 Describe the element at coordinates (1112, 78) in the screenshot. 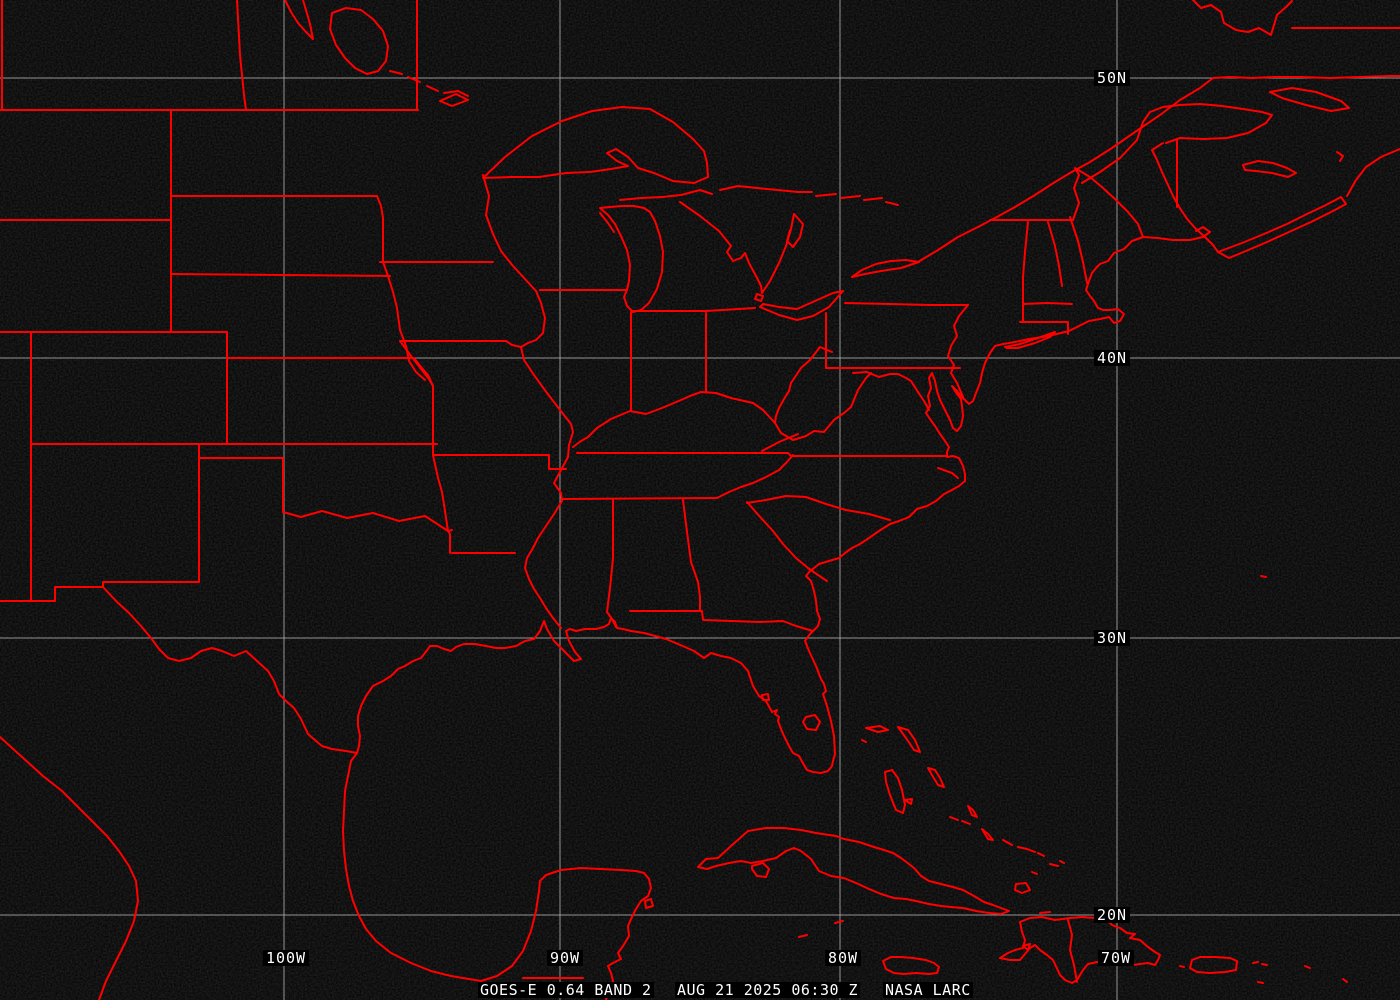

I see `lat-label-50n: 50N` at that location.